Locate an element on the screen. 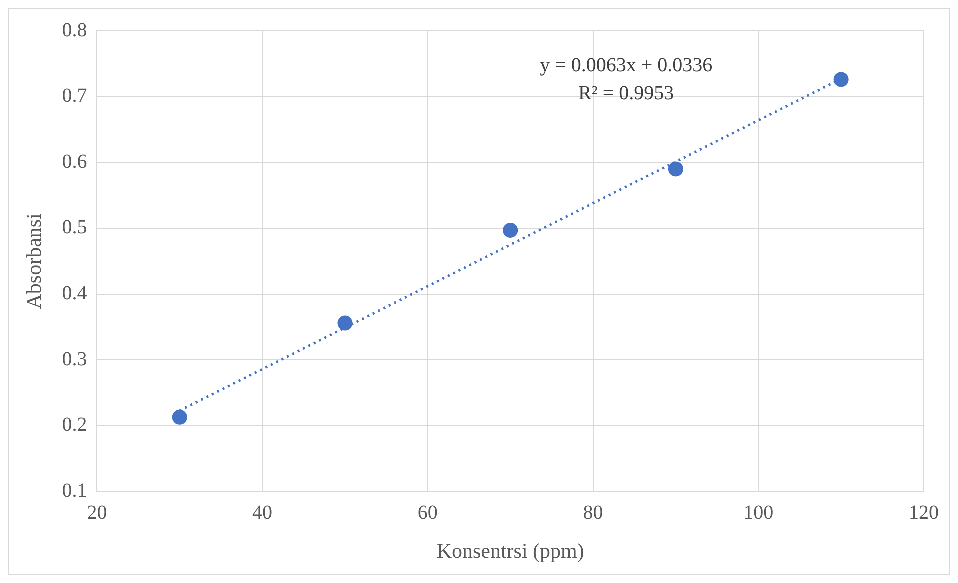 This screenshot has height=583, width=958. y-tick-label: 0.1 is located at coordinates (75, 491).